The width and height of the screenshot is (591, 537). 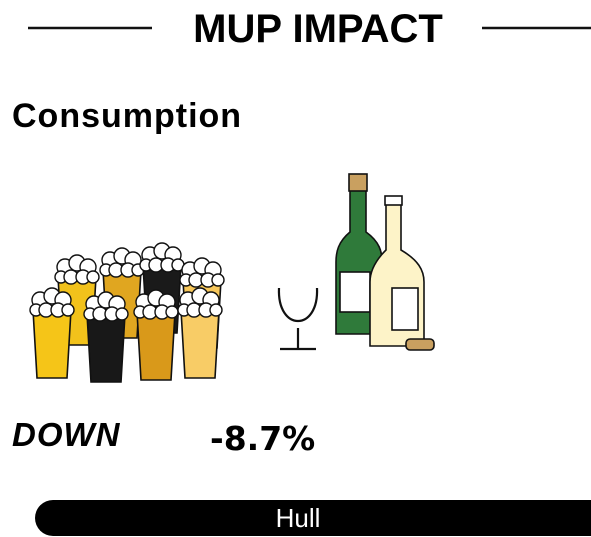 What do you see at coordinates (127, 116) in the screenshot?
I see `section-heading: Consumption` at bounding box center [127, 116].